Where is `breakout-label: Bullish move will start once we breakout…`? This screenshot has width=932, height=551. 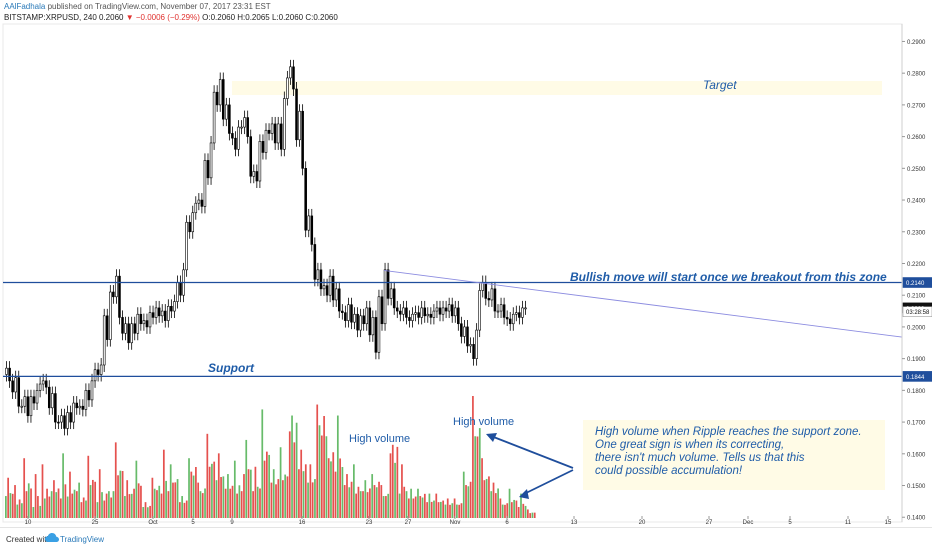 breakout-label: Bullish move will start once we breakout… is located at coordinates (728, 277).